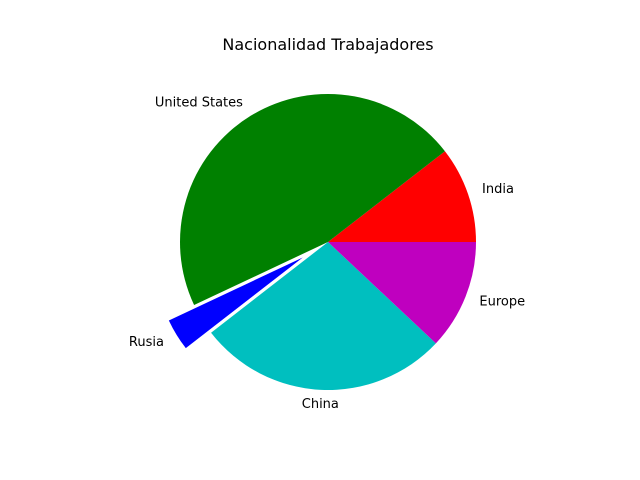 This screenshot has width=640, height=480. What do you see at coordinates (402, 196) in the screenshot?
I see `pie-slice-india` at bounding box center [402, 196].